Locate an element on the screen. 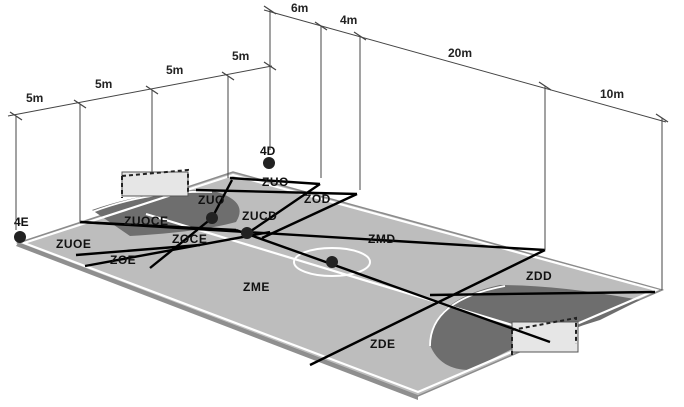 This screenshot has width=684, height=407. dim-label-left-4: 5m is located at coordinates (240, 56).